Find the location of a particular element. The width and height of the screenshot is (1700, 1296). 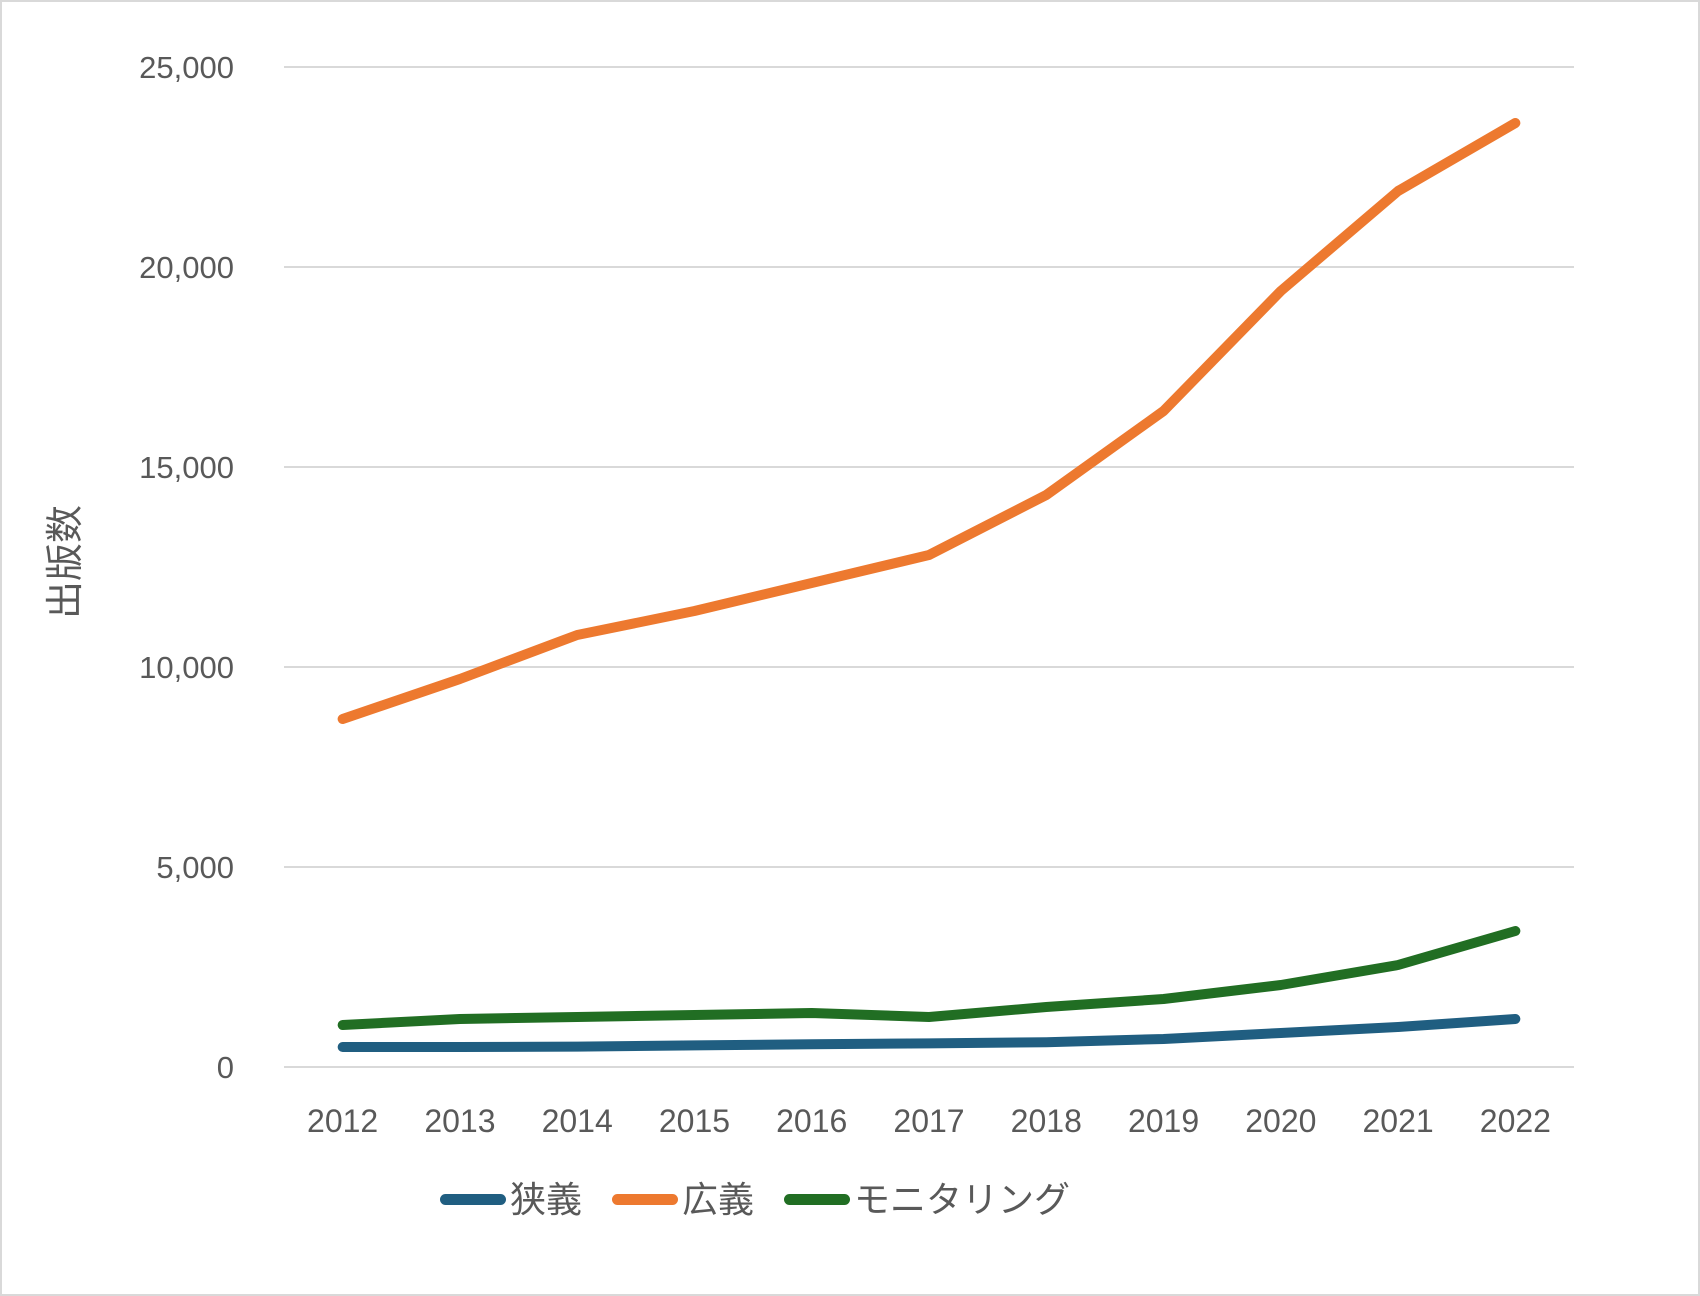

x-tick-label: 2016 is located at coordinates (811, 1121).